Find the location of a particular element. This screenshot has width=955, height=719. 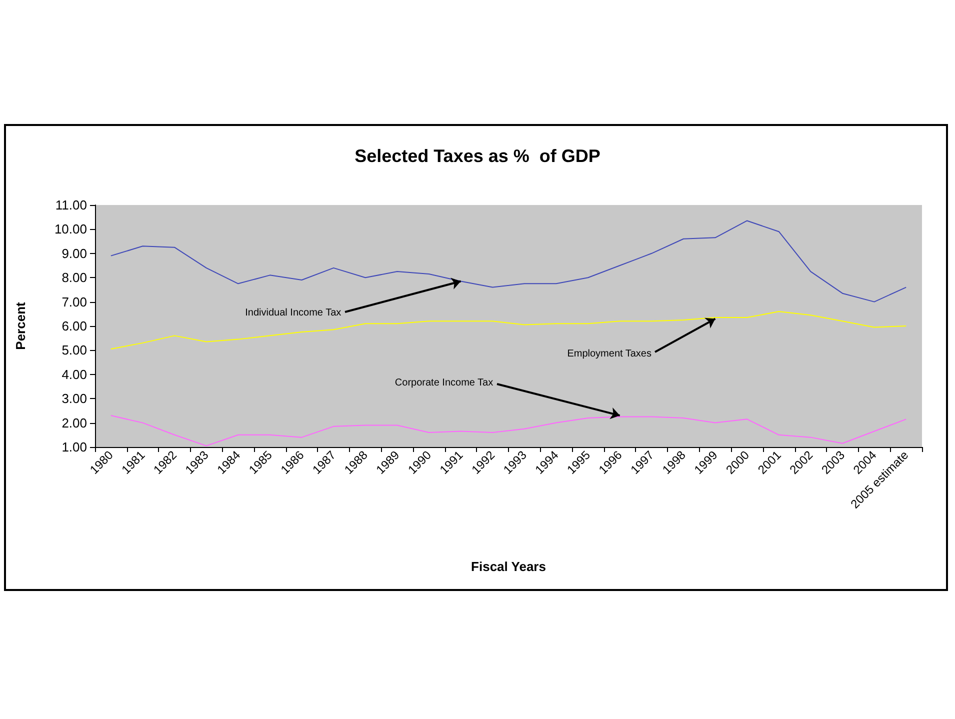

y-tick-label: 2.00 is located at coordinates (74, 422).